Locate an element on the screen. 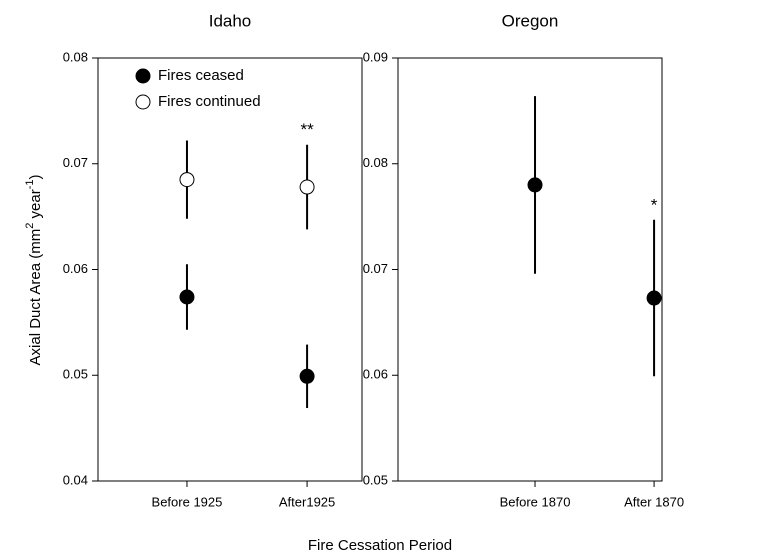  panel-title: Idaho is located at coordinates (230, 20).